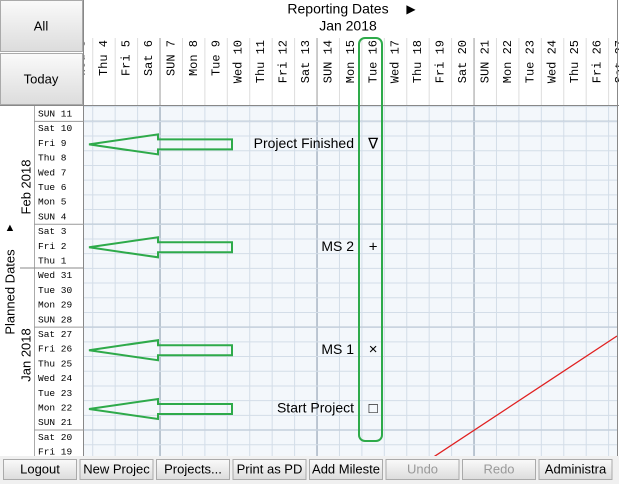 This screenshot has height=484, width=619. Describe the element at coordinates (55, 114) in the screenshot. I see `row-label: SUN 11` at that location.